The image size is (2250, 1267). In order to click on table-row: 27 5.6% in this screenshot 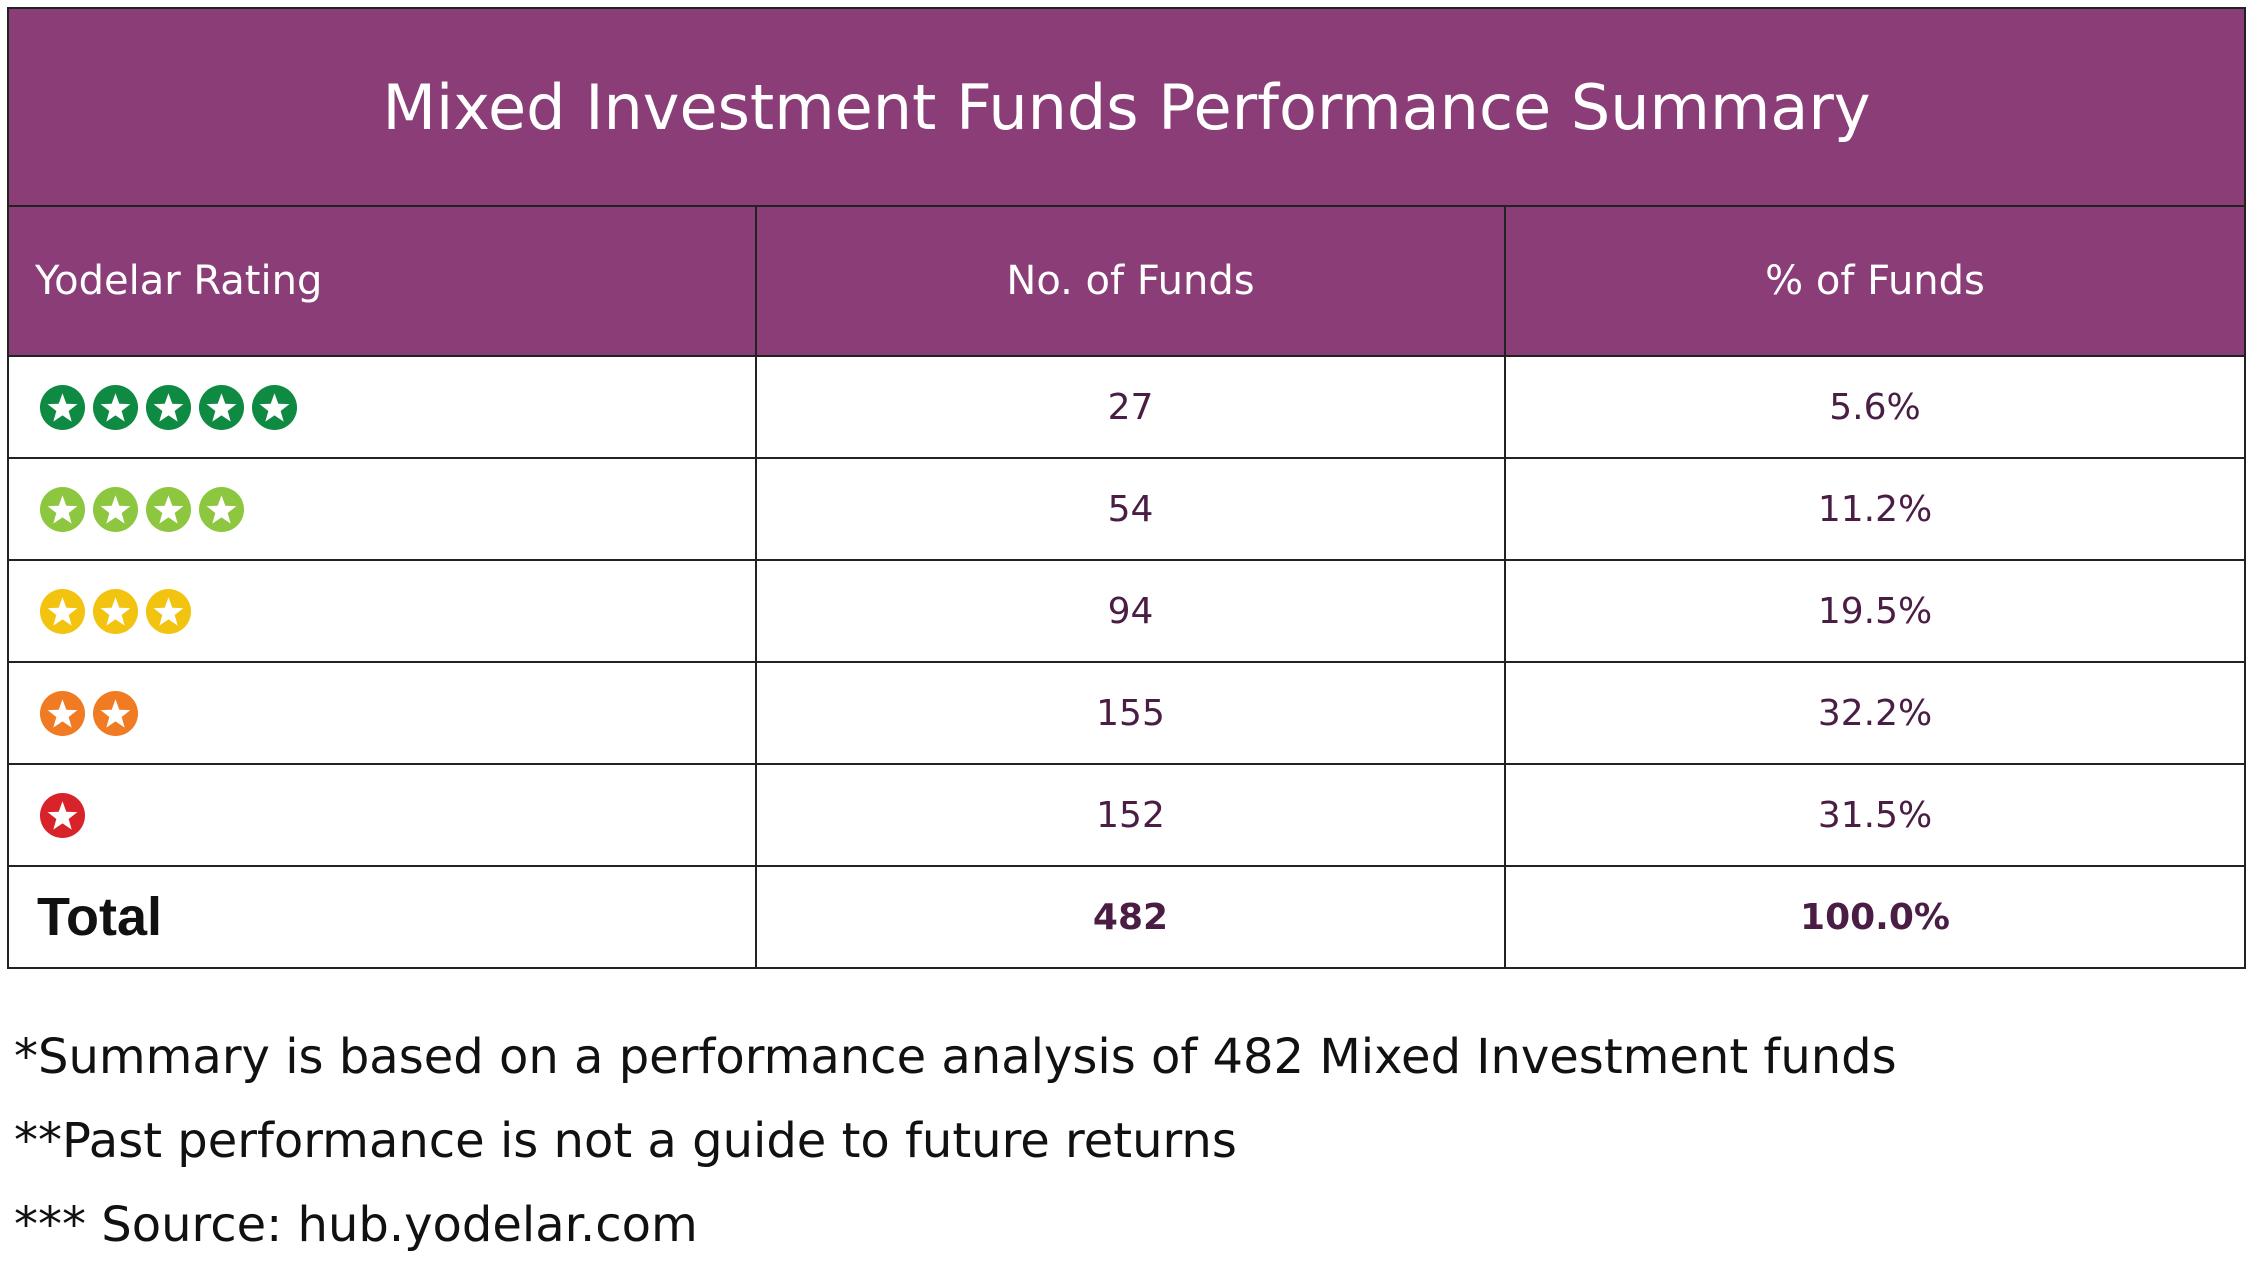, I will do `click(1127, 407)`.